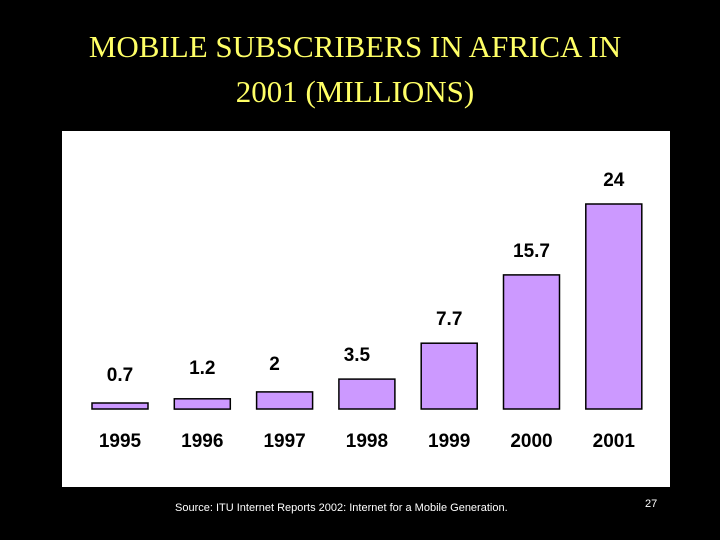  I want to click on bar-1995, so click(120, 406).